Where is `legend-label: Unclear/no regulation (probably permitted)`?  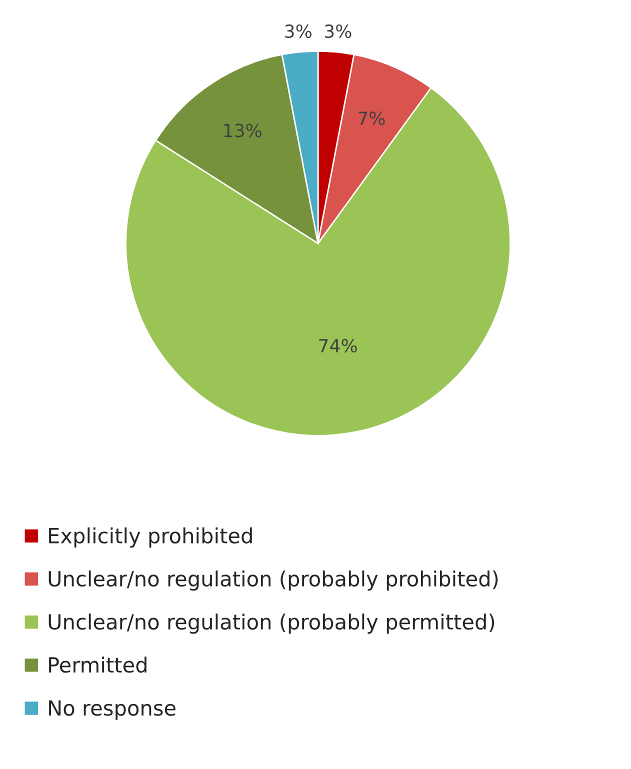
legend-label: Unclear/no regulation (probably permitted) is located at coordinates (271, 624).